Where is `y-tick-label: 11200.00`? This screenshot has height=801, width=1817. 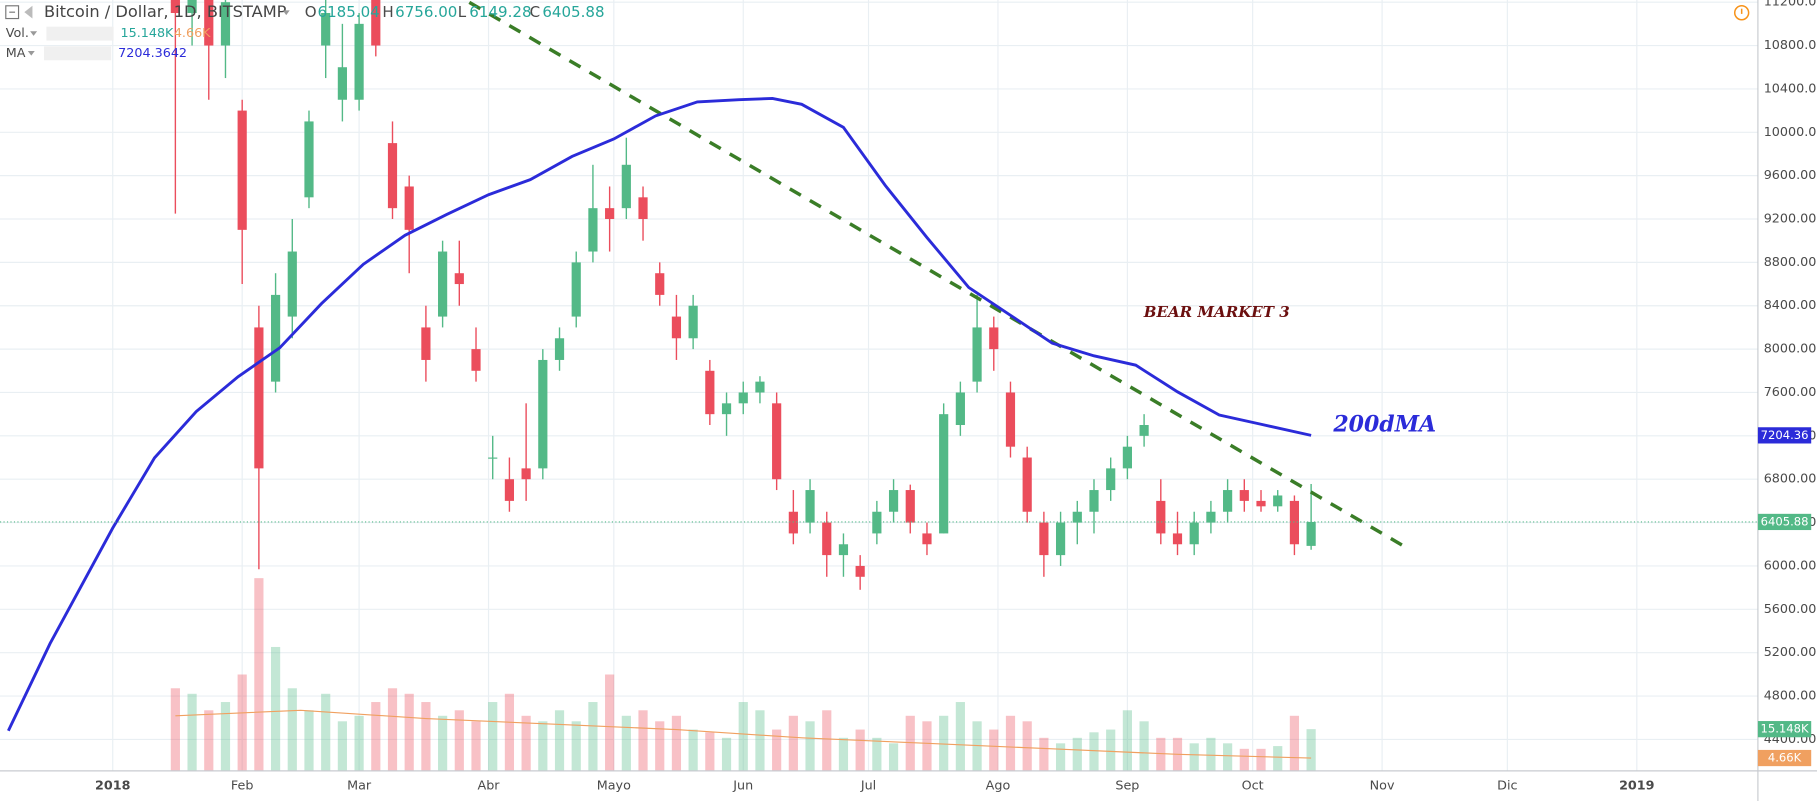 y-tick-label: 11200.00 is located at coordinates (1790, 5).